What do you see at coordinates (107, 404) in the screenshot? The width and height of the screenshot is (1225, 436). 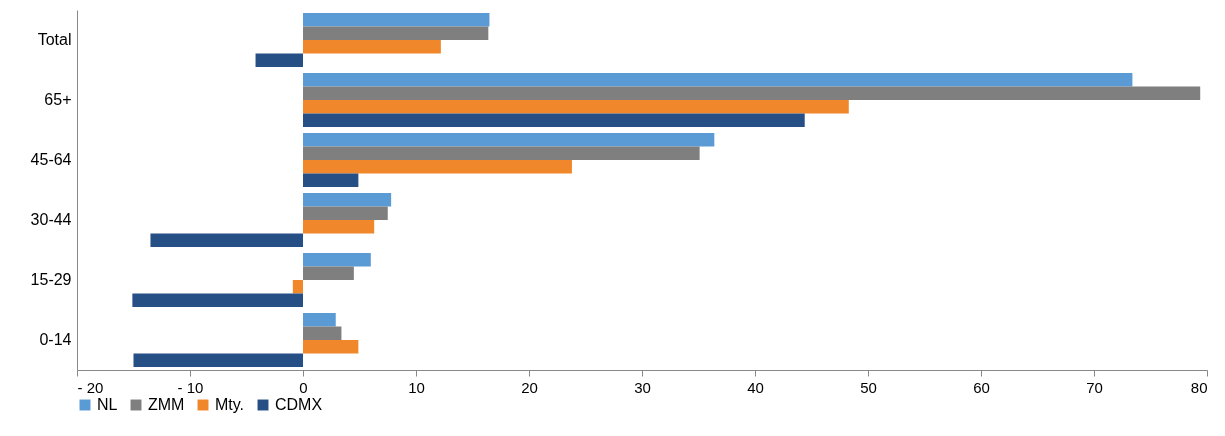 I see `legend-label: NL` at bounding box center [107, 404].